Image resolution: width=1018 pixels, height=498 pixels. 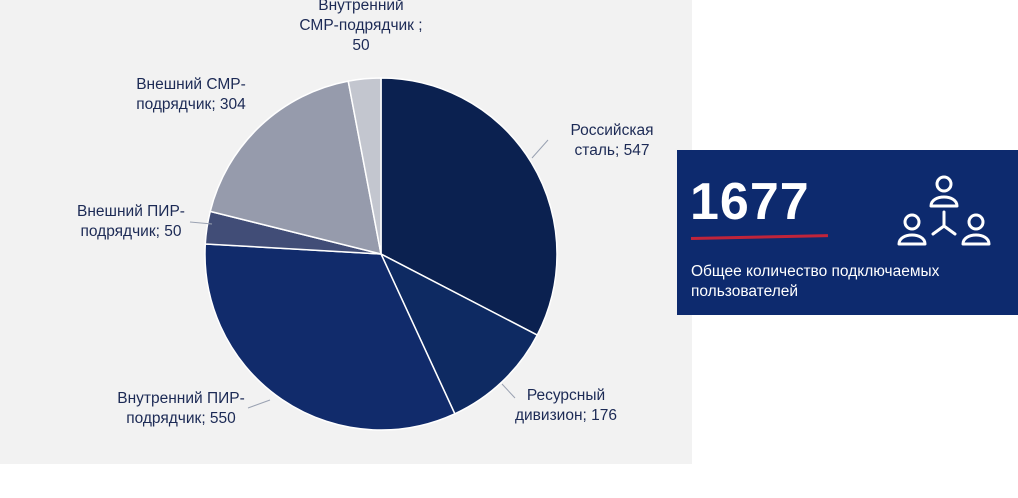 I want to click on stat-underline, so click(x=759, y=237).